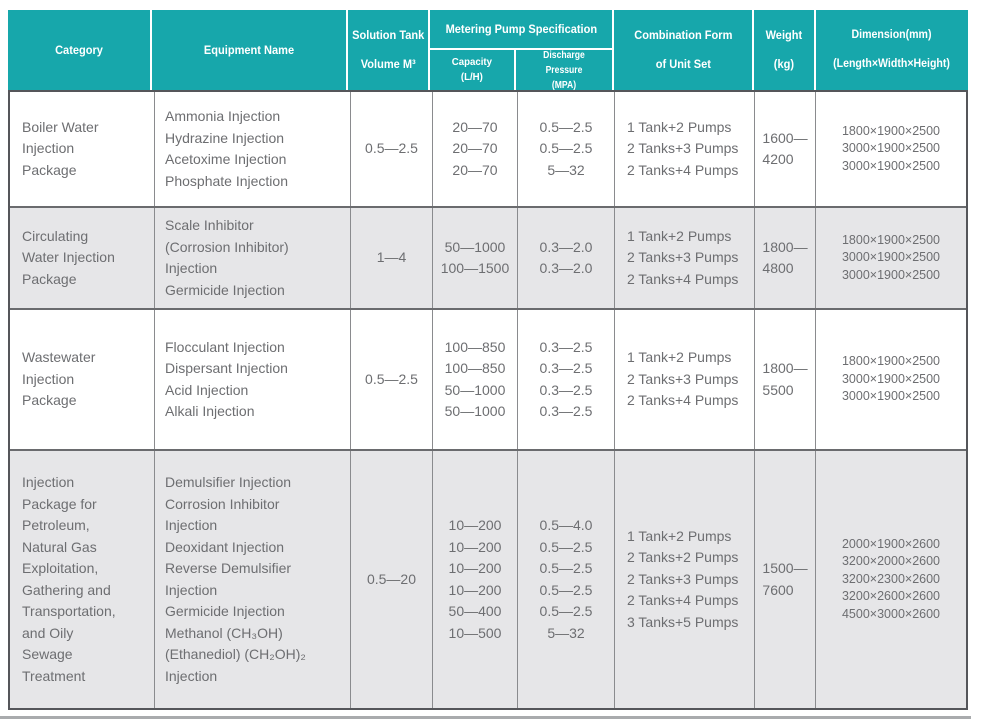 This screenshot has width=982, height=721. I want to click on category-cell: Wastewater Injection Package, so click(59, 379).